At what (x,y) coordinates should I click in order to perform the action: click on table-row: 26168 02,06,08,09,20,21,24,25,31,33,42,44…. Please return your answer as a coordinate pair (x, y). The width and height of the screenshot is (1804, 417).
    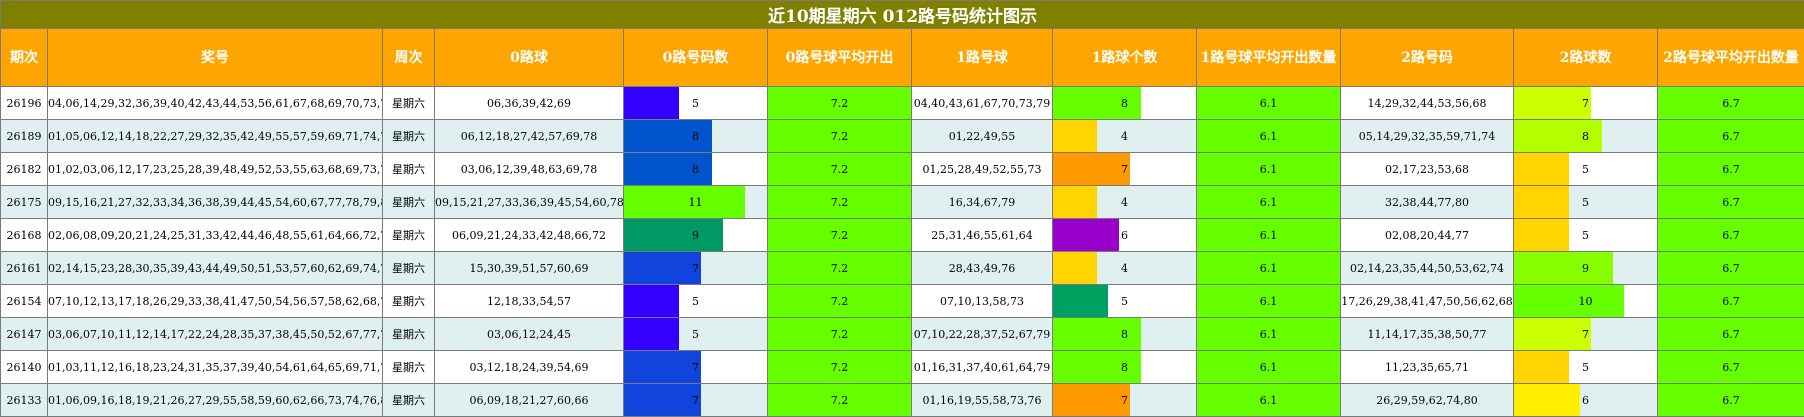
    Looking at the image, I should click on (902, 235).